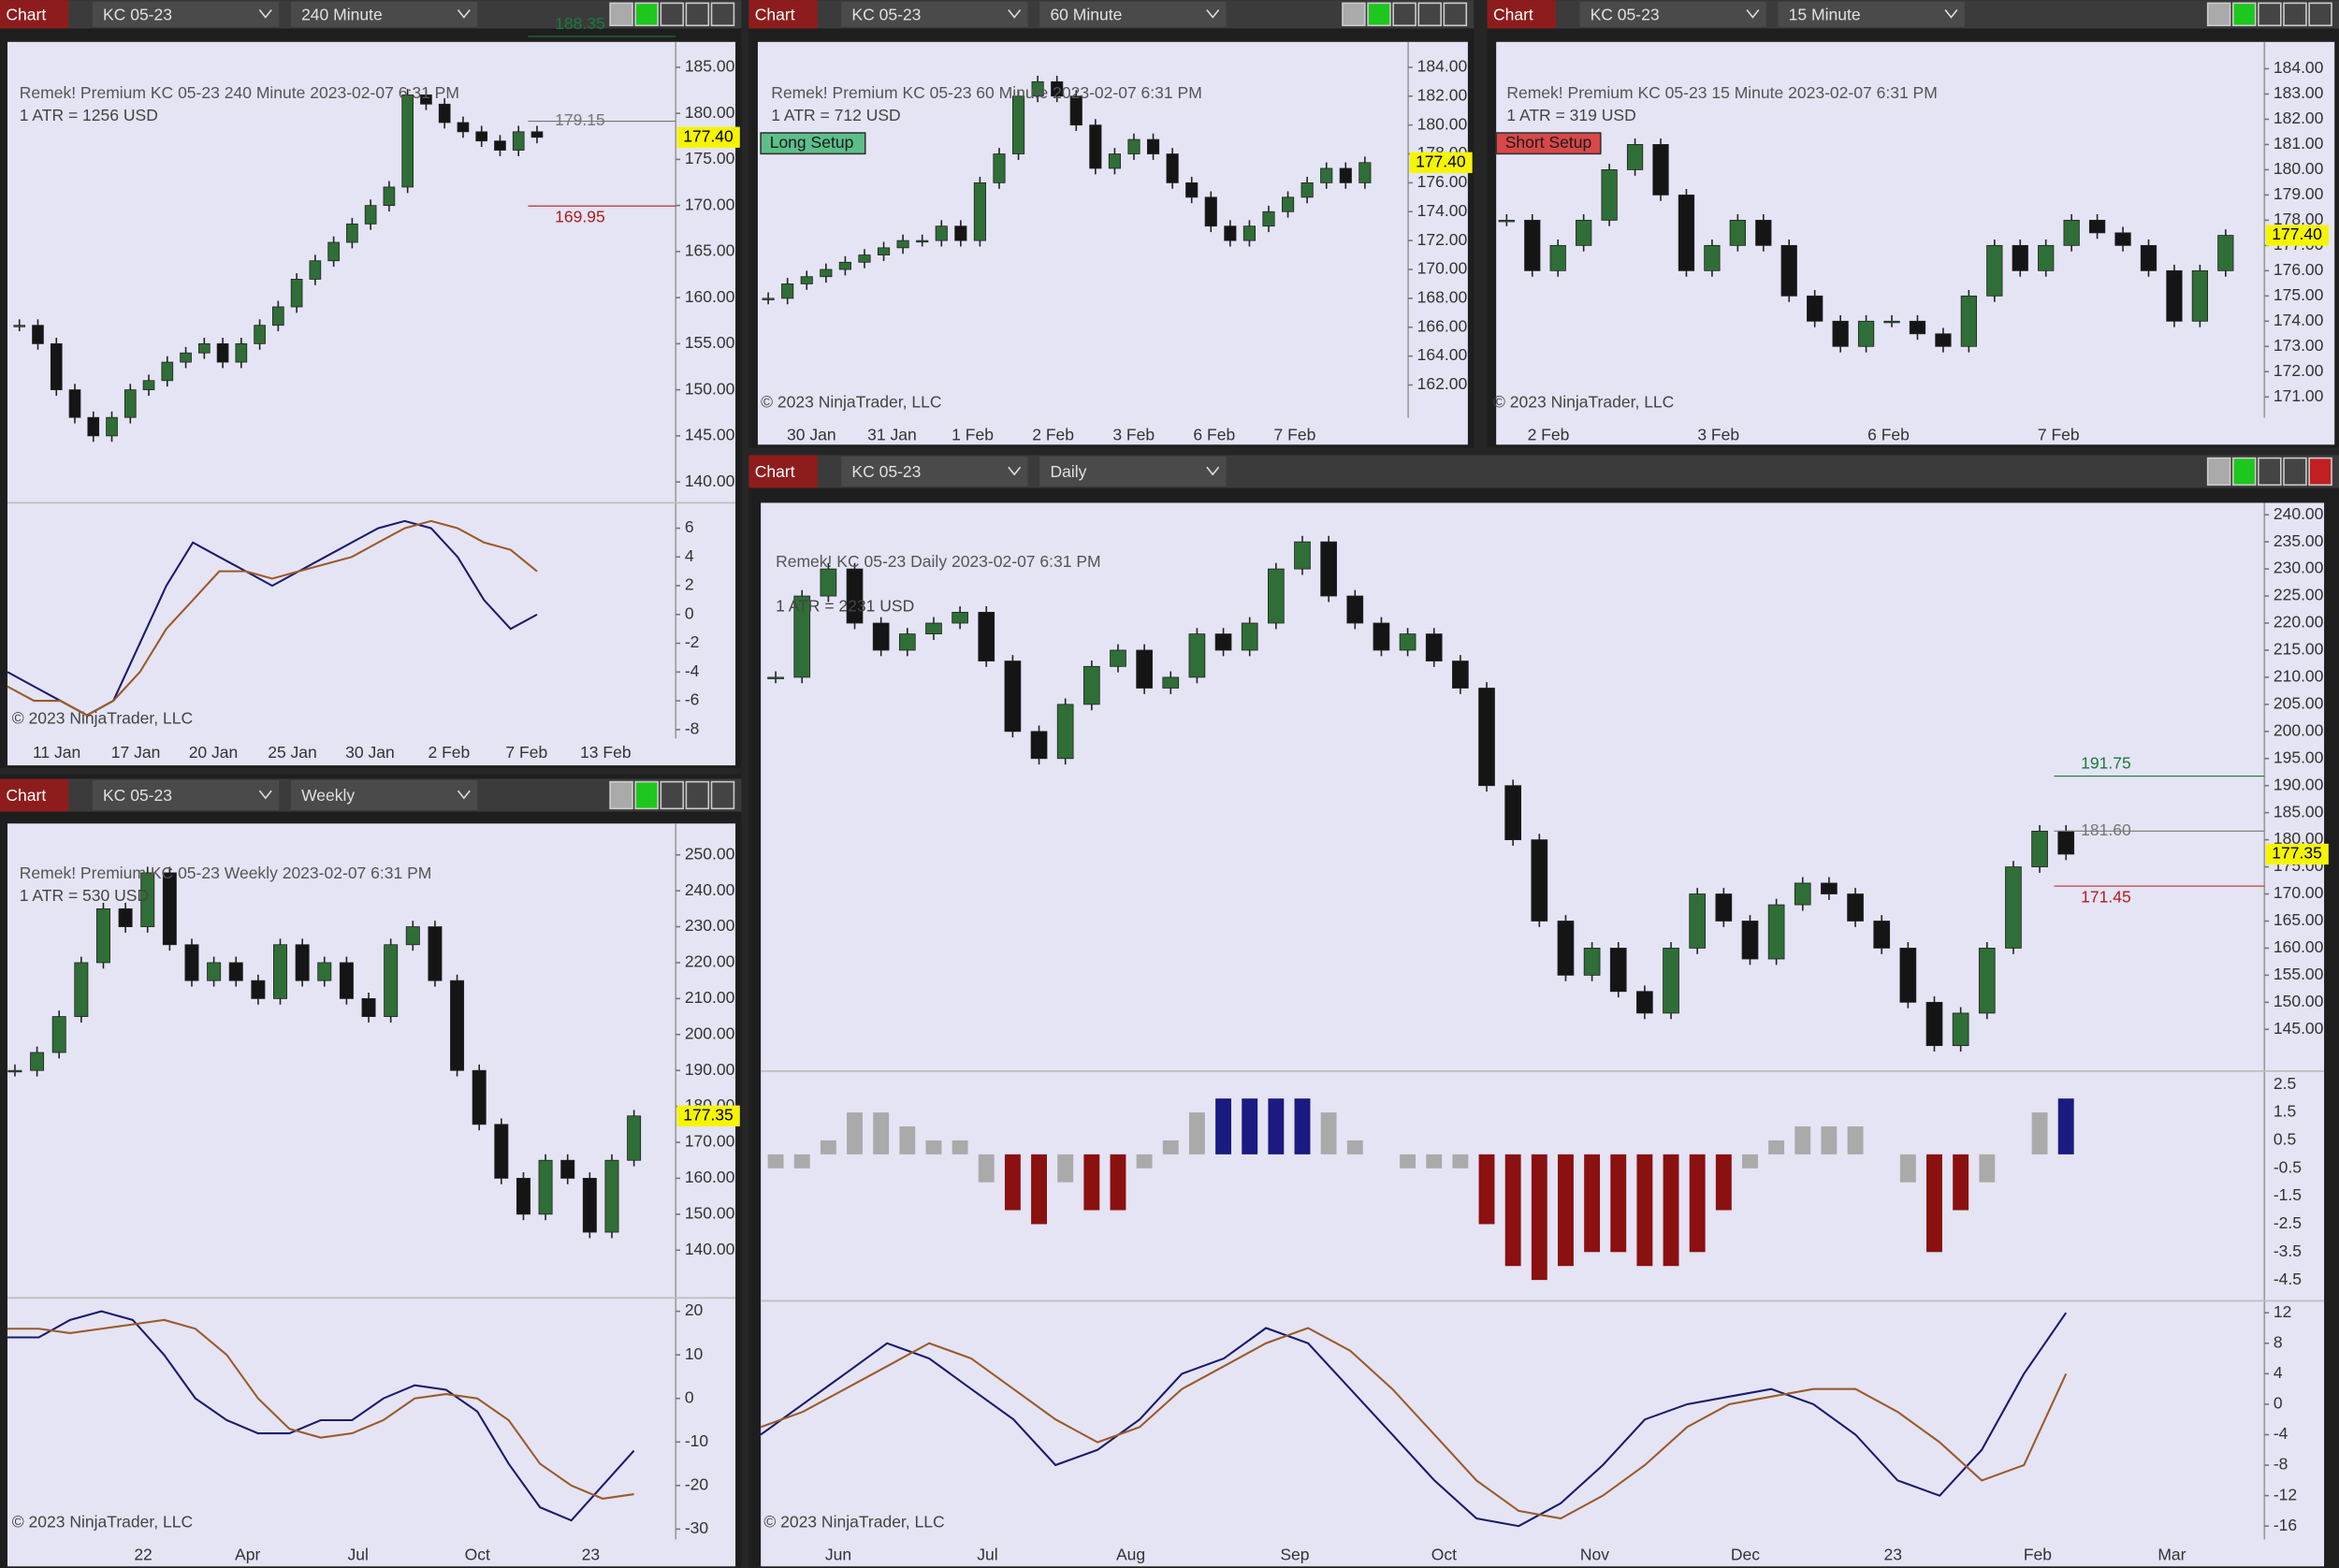 This screenshot has width=2339, height=1568. I want to click on y-tick-label: 8, so click(2278, 1341).